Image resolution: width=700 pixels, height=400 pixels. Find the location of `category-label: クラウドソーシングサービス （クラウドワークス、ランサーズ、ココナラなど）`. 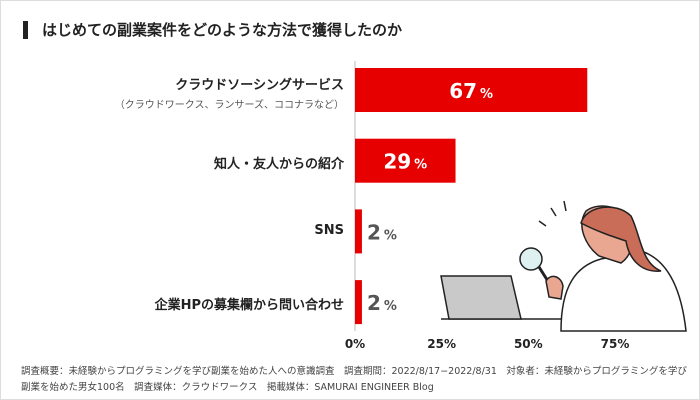

category-label: クラウドソーシングサービス （クラウドワークス、ランサーズ、ココナラなど） is located at coordinates (229, 92).